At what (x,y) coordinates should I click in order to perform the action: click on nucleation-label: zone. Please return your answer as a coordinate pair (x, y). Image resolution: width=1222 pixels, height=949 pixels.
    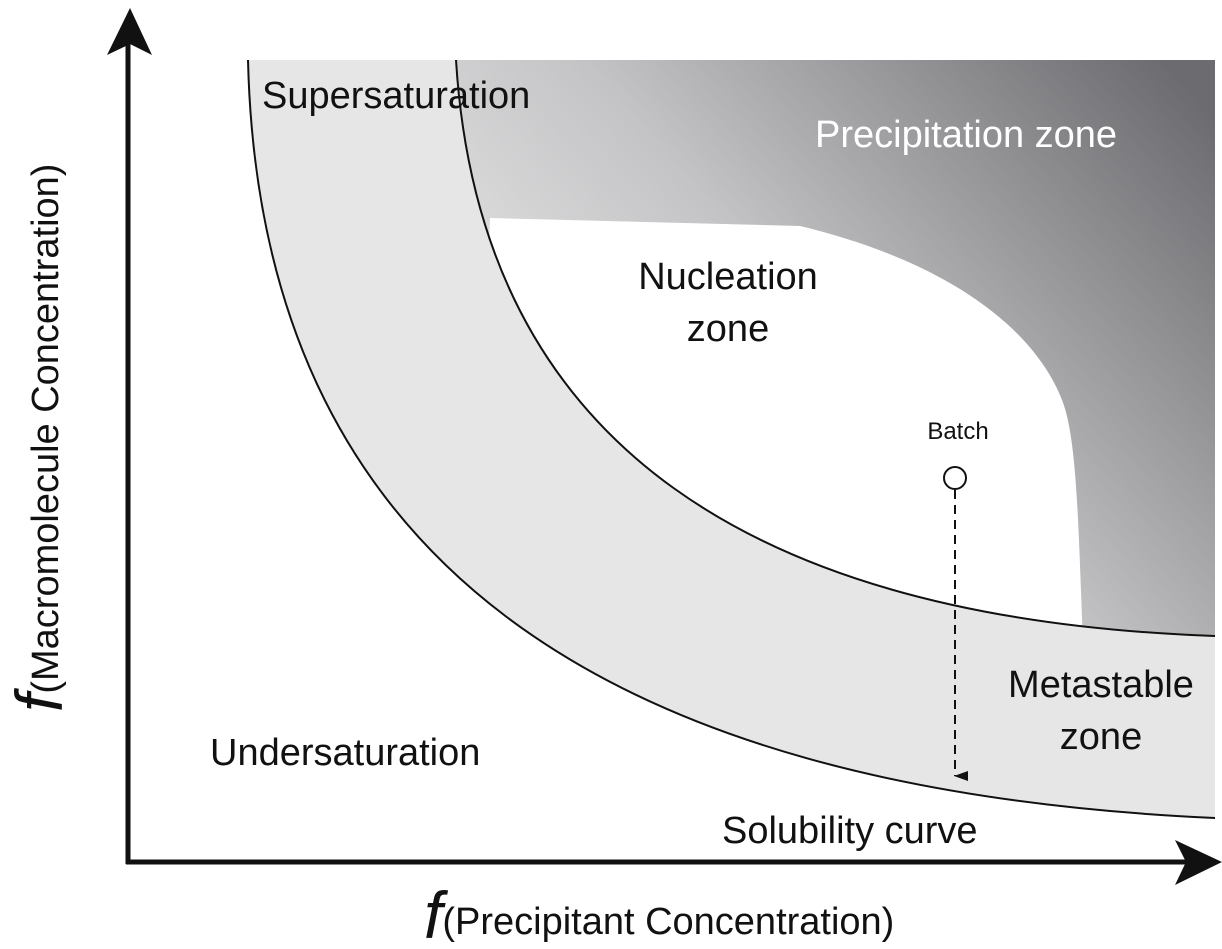
    Looking at the image, I should click on (728, 329).